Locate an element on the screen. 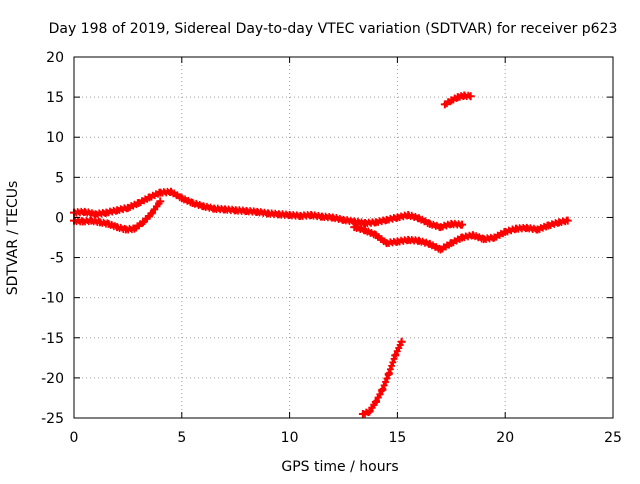 The image size is (640, 484). y-tick-label: -10 is located at coordinates (52, 299).